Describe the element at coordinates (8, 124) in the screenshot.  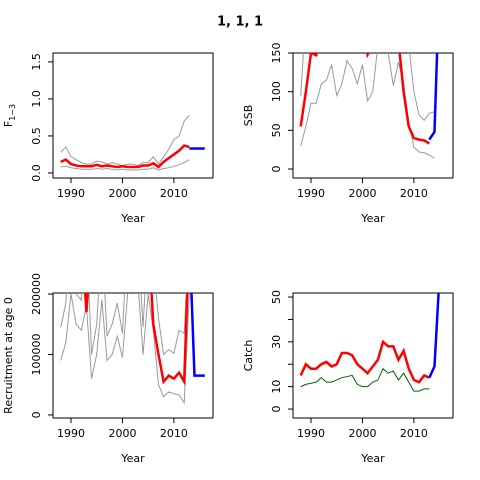
I see `y-axis-label-main: F` at that location.